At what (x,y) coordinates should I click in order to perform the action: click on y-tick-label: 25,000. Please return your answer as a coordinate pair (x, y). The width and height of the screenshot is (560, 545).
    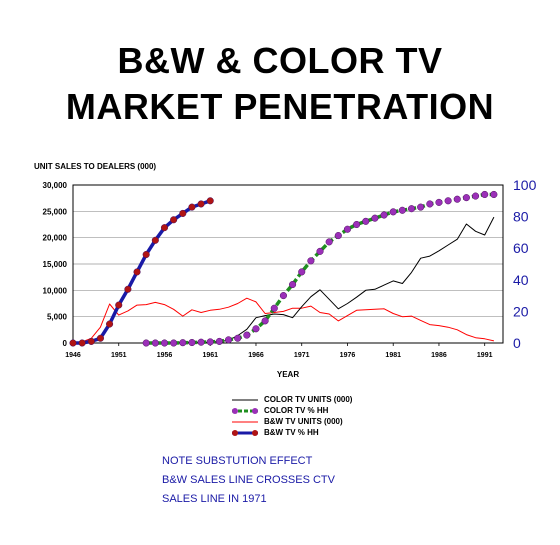
    Looking at the image, I should click on (55, 211).